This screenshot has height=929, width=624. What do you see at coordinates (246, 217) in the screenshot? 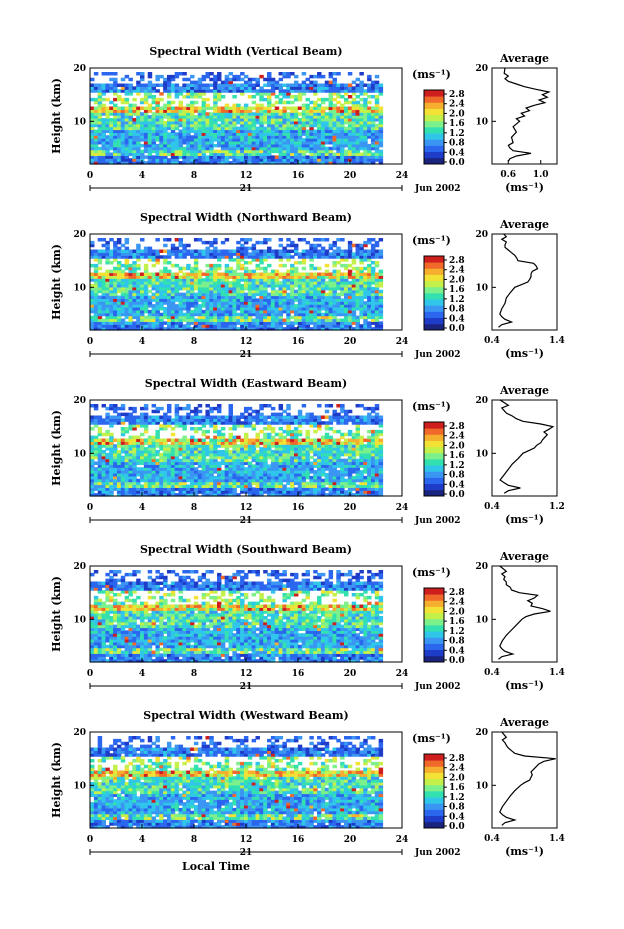
I see `panel-title: Spectral Width (Northward Beam)` at bounding box center [246, 217].